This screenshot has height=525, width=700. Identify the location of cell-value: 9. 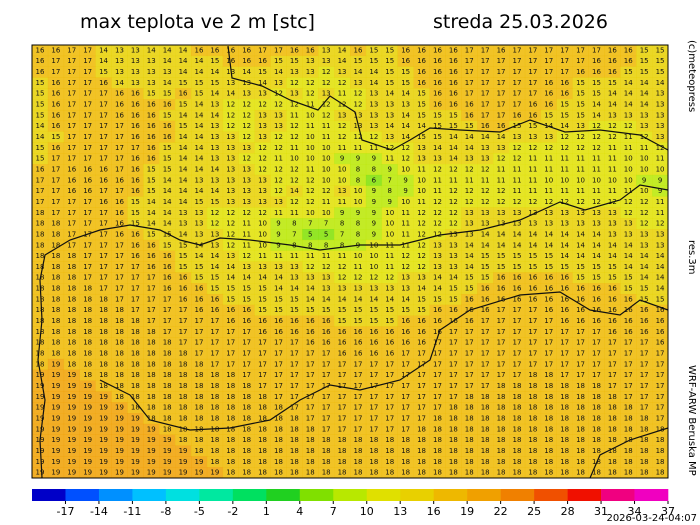
(374, 159).